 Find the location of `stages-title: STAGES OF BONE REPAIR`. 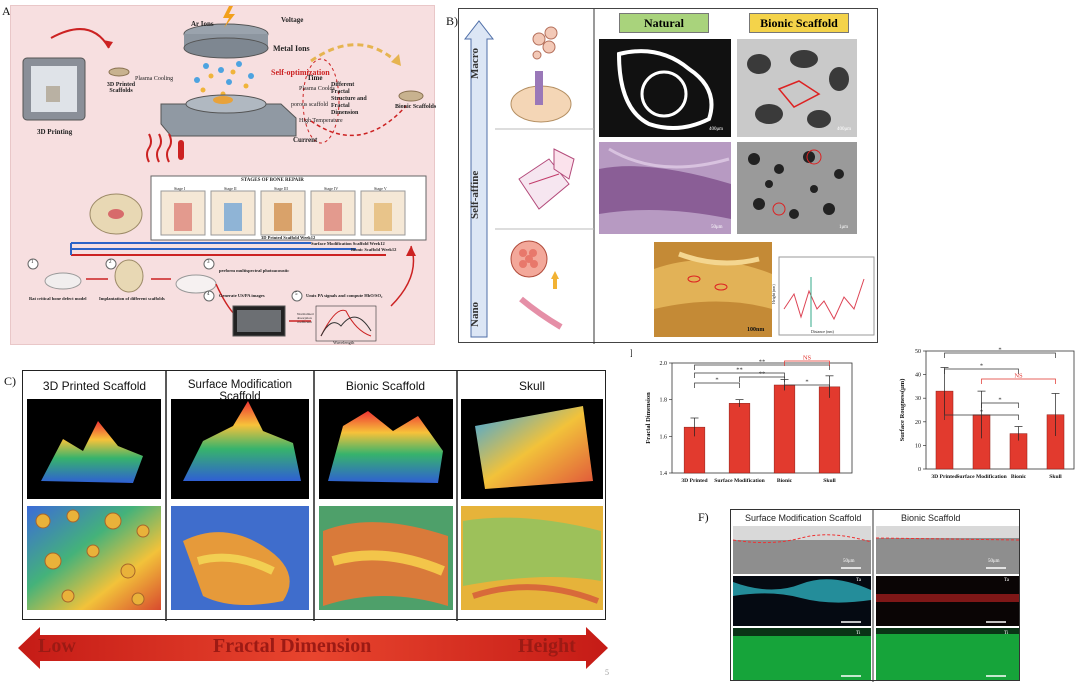

stages-title: STAGES OF BONE REPAIR is located at coordinates (272, 180).